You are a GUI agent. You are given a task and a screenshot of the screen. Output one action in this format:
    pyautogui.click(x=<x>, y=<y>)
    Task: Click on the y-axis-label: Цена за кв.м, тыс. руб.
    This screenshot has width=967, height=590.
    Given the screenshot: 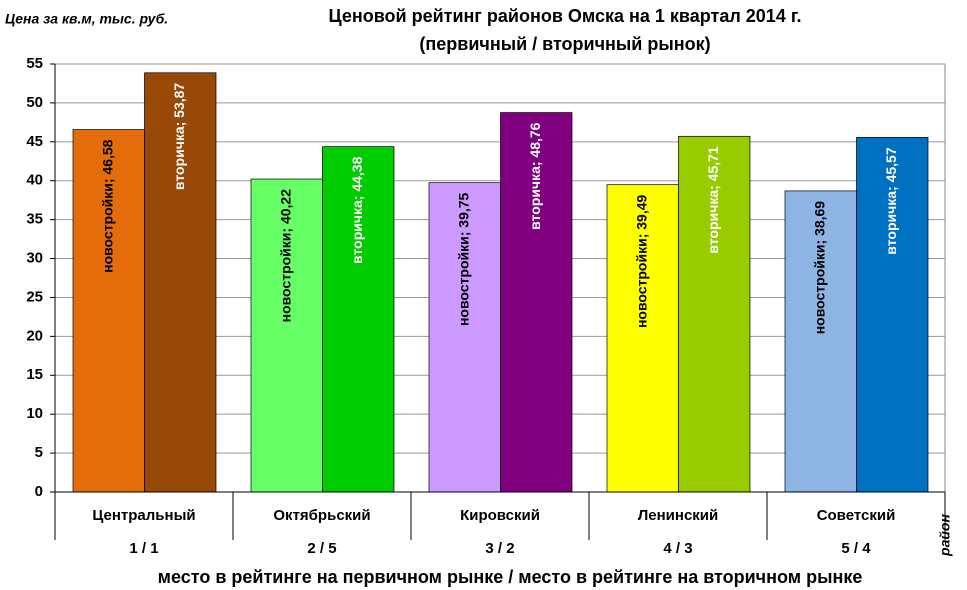 What is the action you would take?
    pyautogui.click(x=86, y=19)
    